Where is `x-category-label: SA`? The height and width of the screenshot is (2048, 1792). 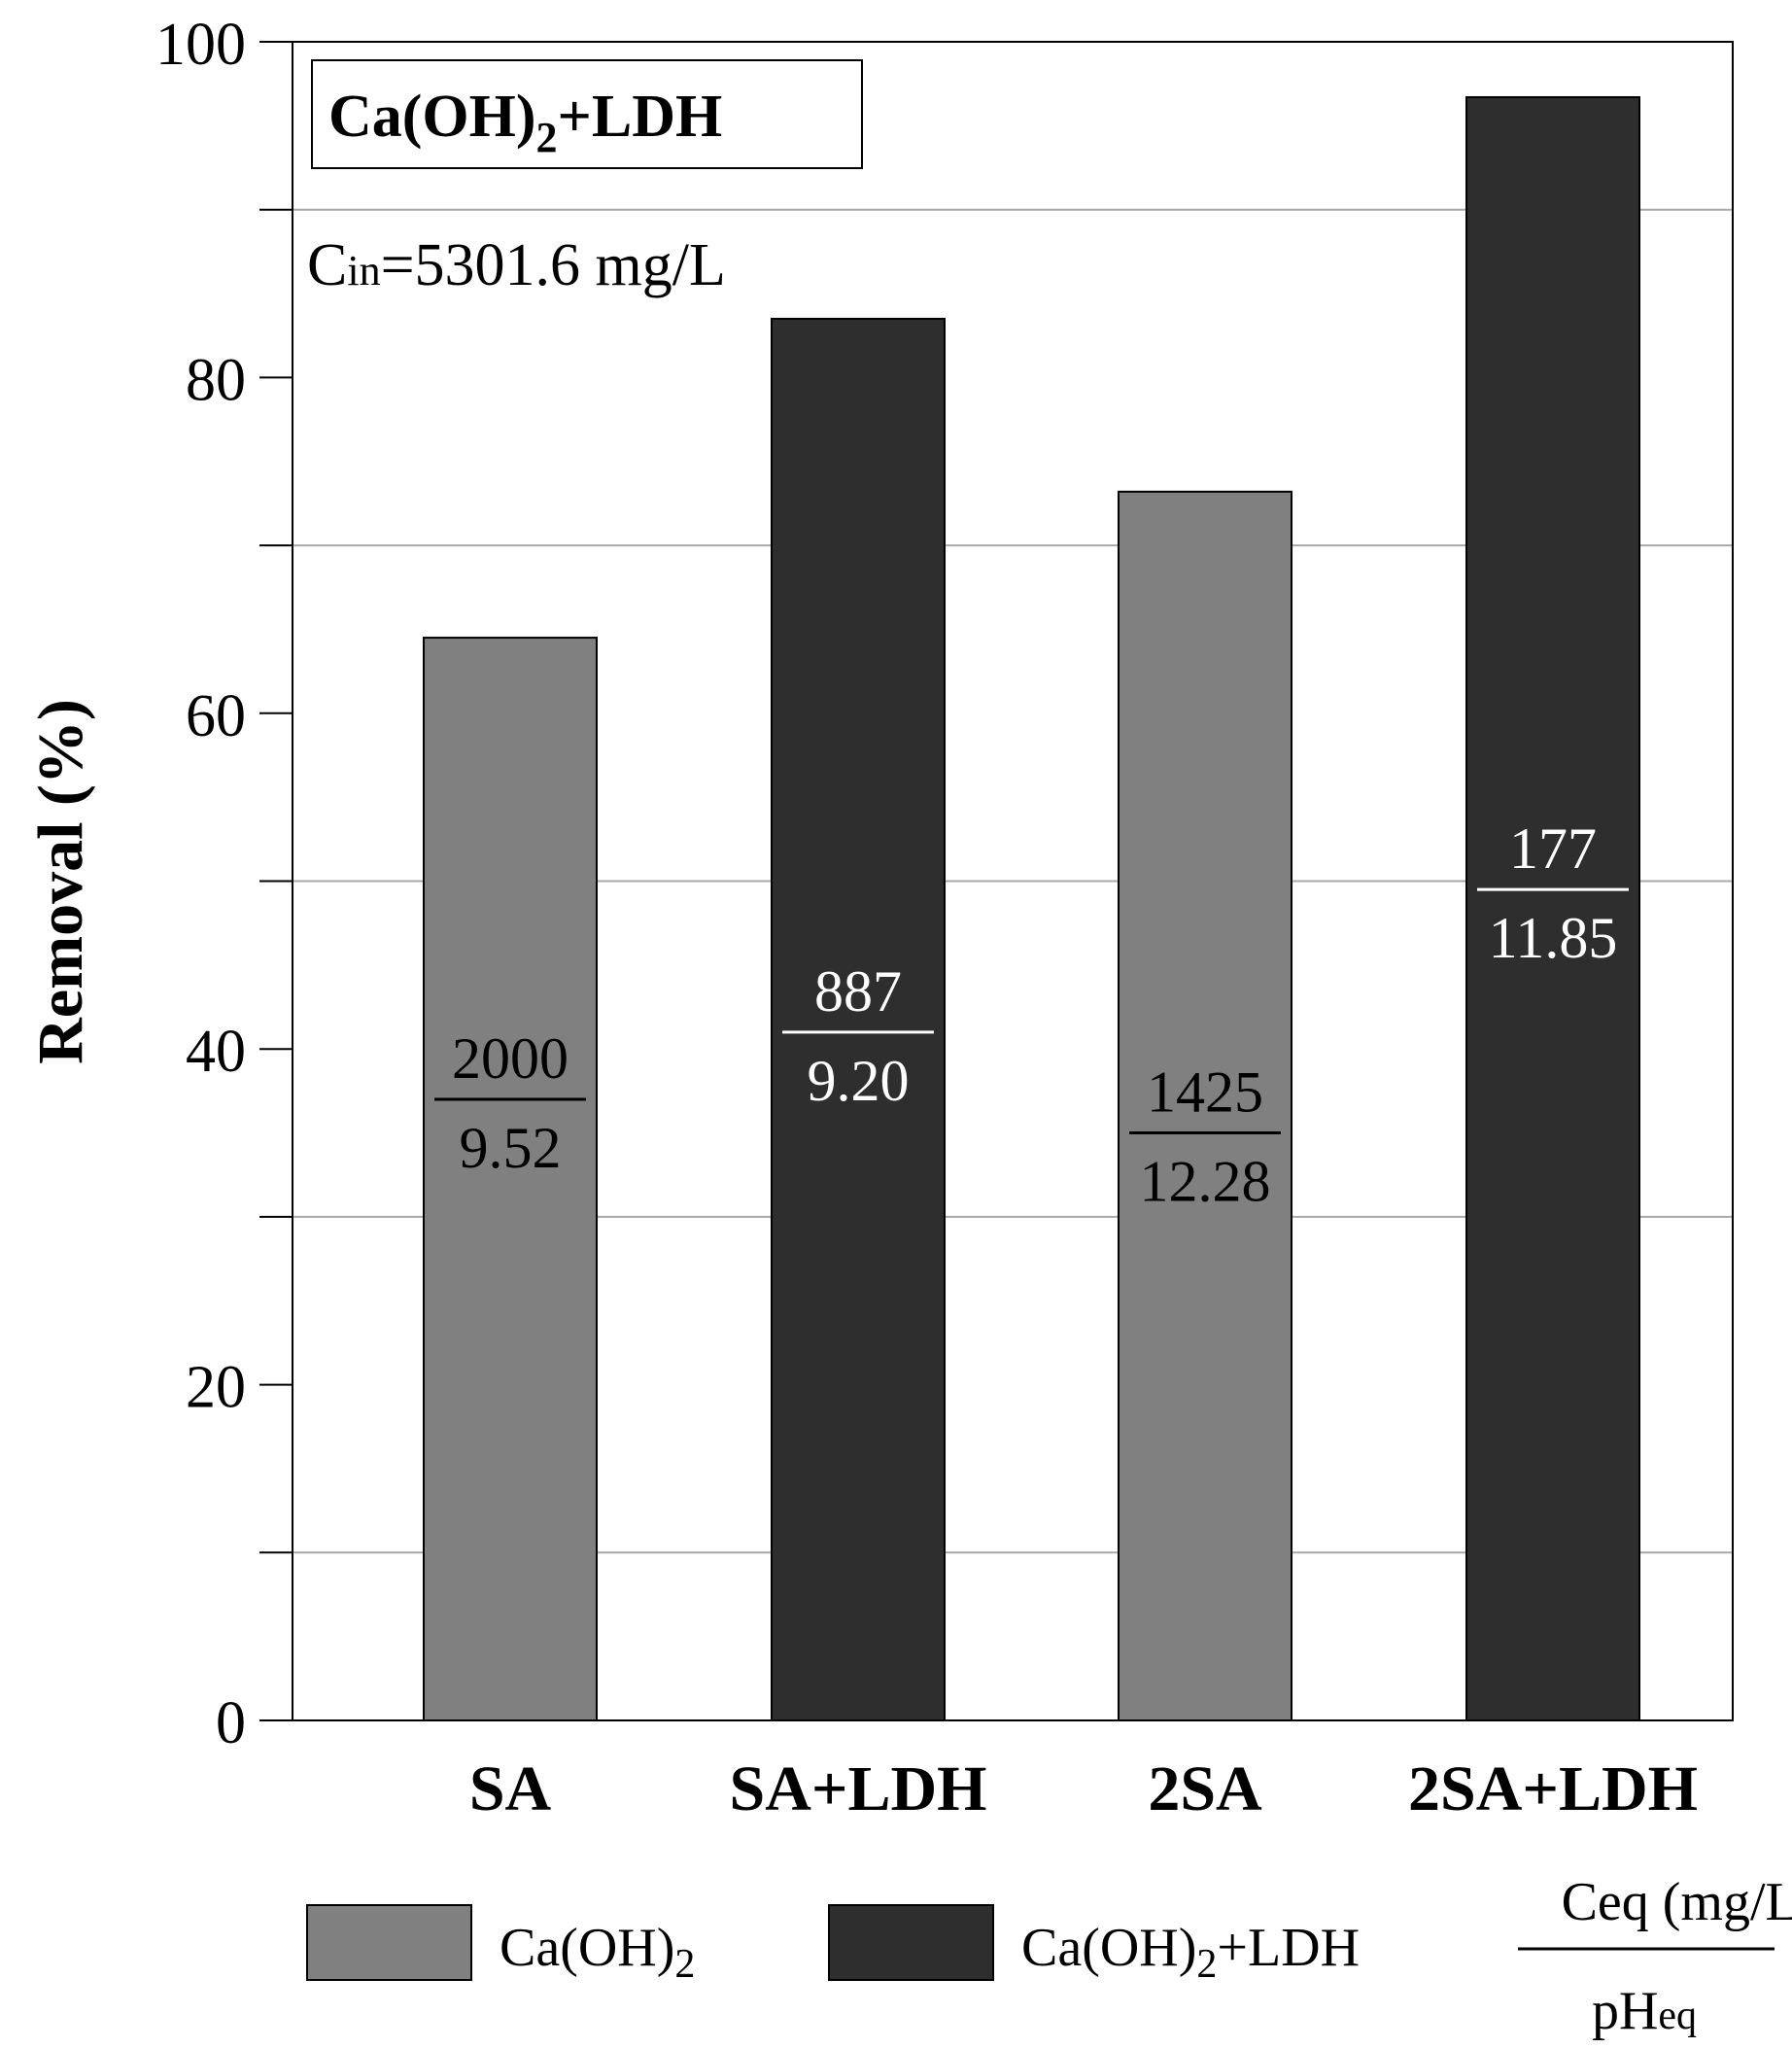
x-category-label: SA is located at coordinates (510, 1788).